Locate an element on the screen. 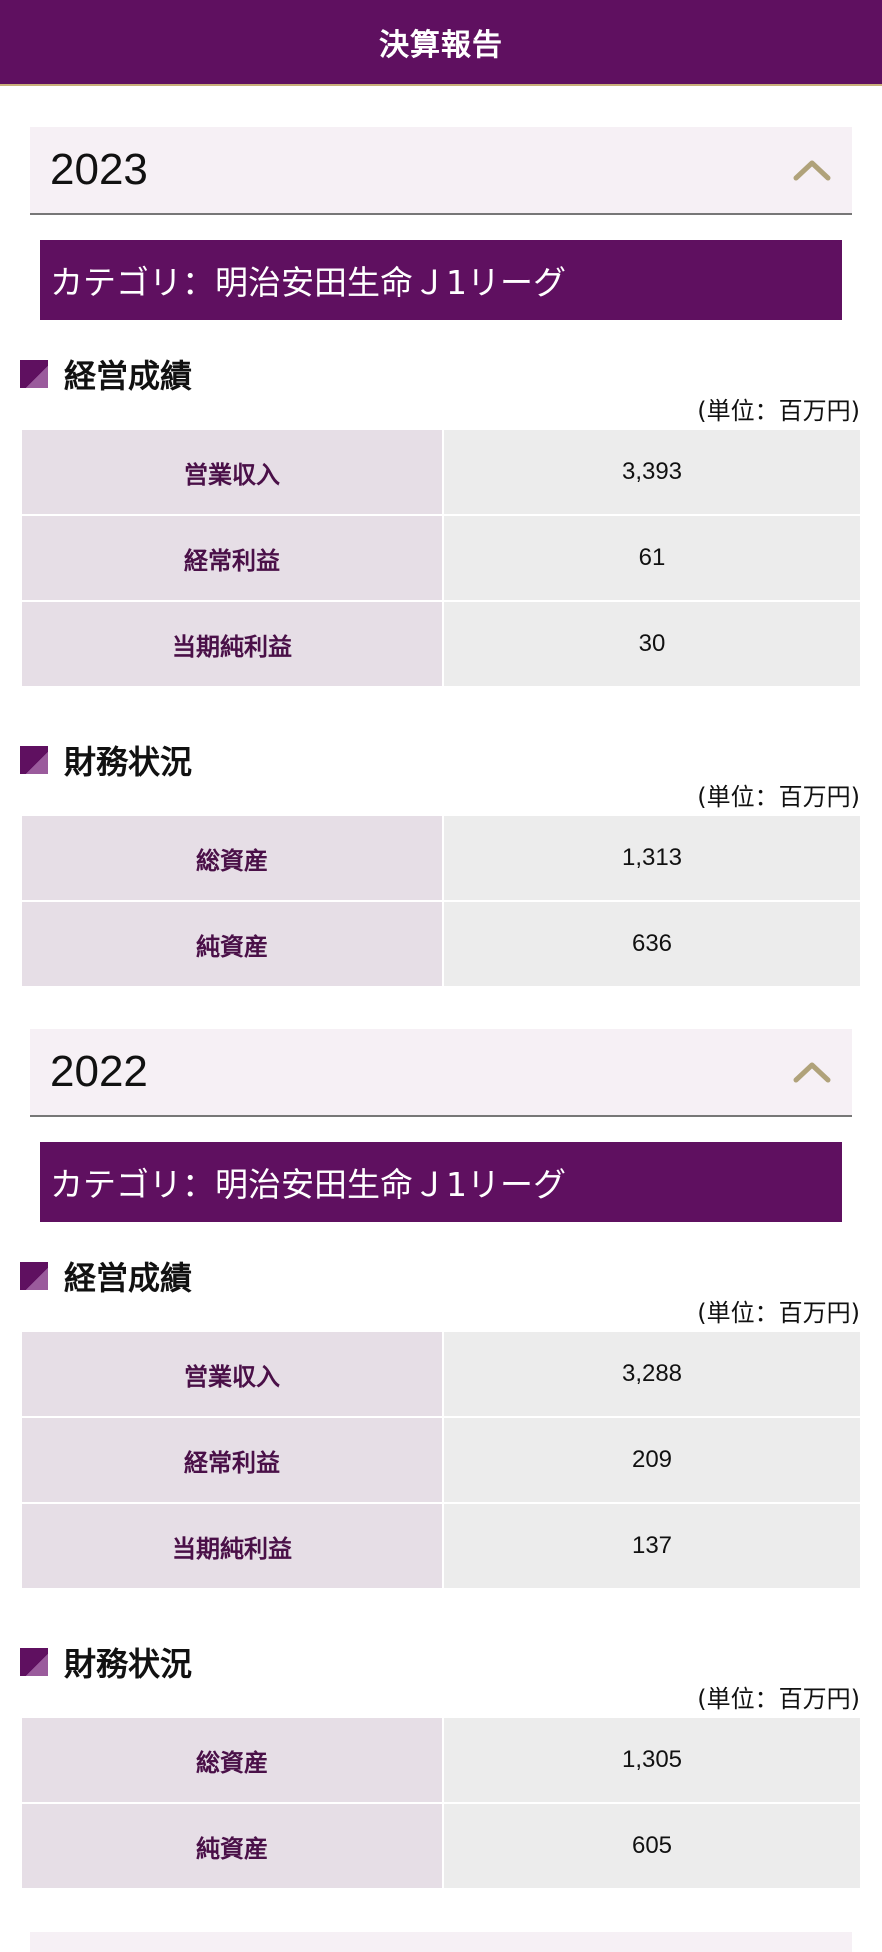 This screenshot has height=1952, width=882. row-value: 61 is located at coordinates (652, 558).